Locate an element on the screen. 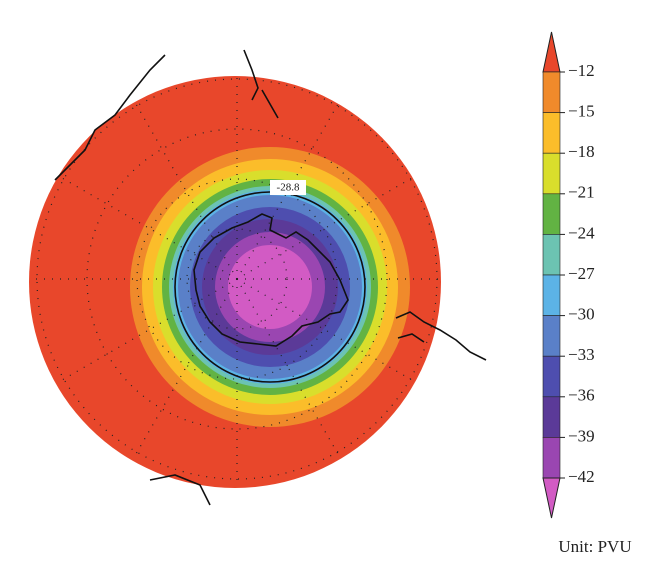 The image size is (660, 580). unit-label: Unit: PVU is located at coordinates (594, 546).